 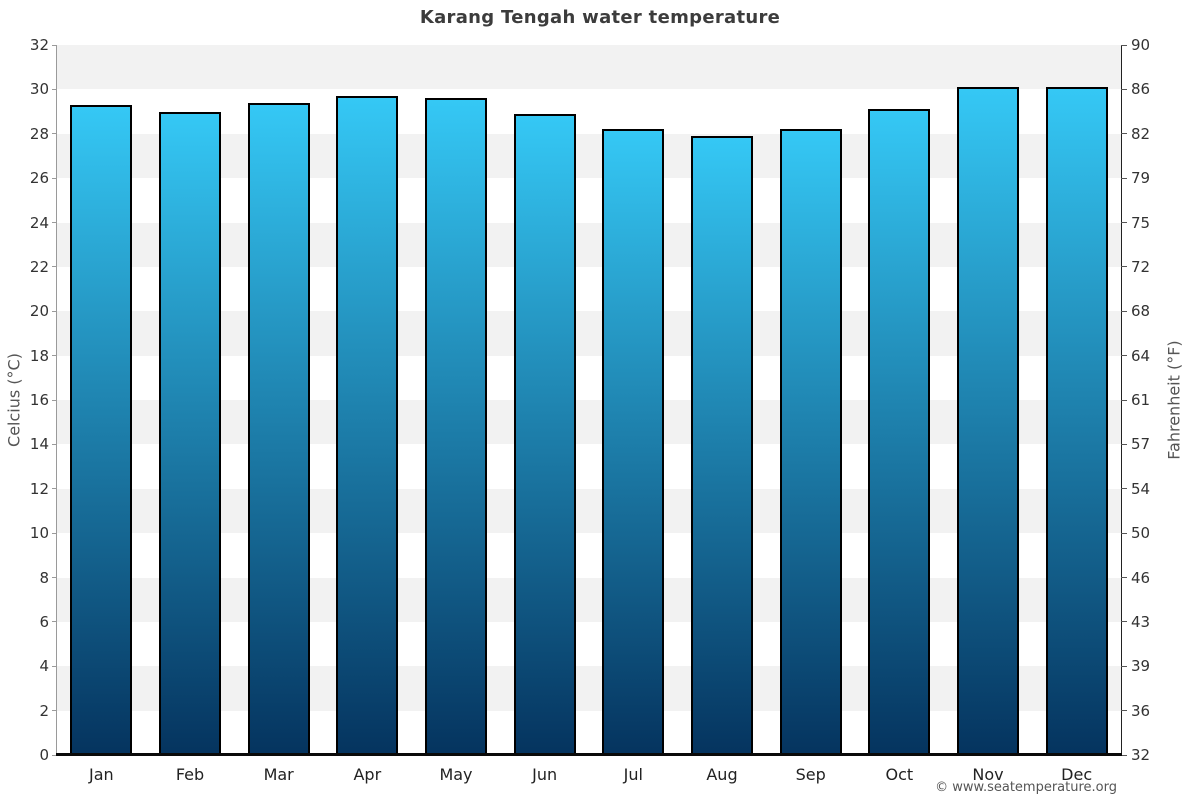 What do you see at coordinates (545, 774) in the screenshot?
I see `x-tick-label-jun: Jun` at bounding box center [545, 774].